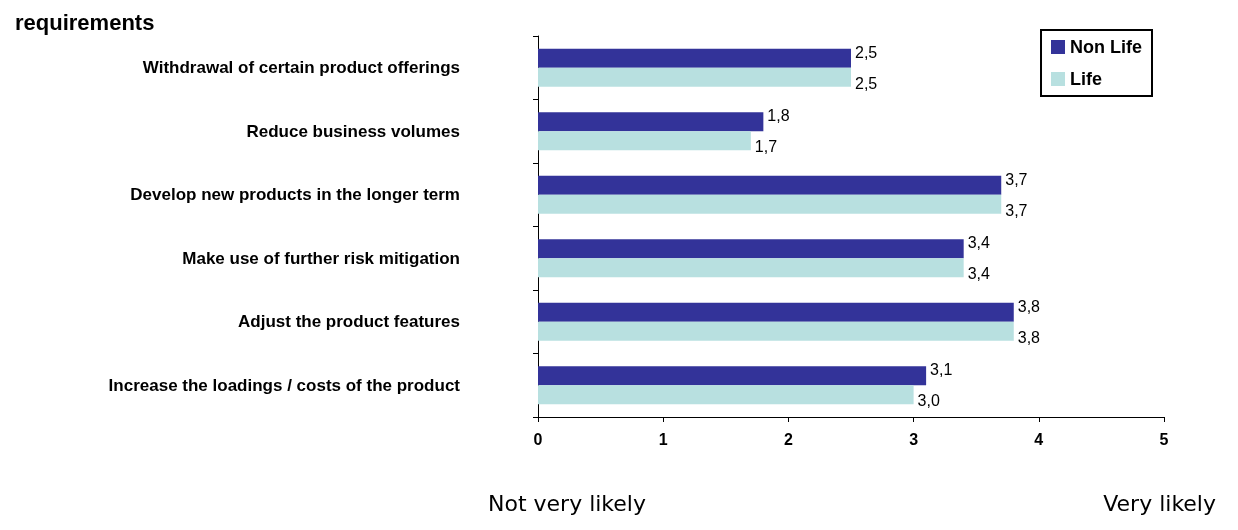  Describe the element at coordinates (766, 147) in the screenshot. I see `data-label: 1,7` at that location.